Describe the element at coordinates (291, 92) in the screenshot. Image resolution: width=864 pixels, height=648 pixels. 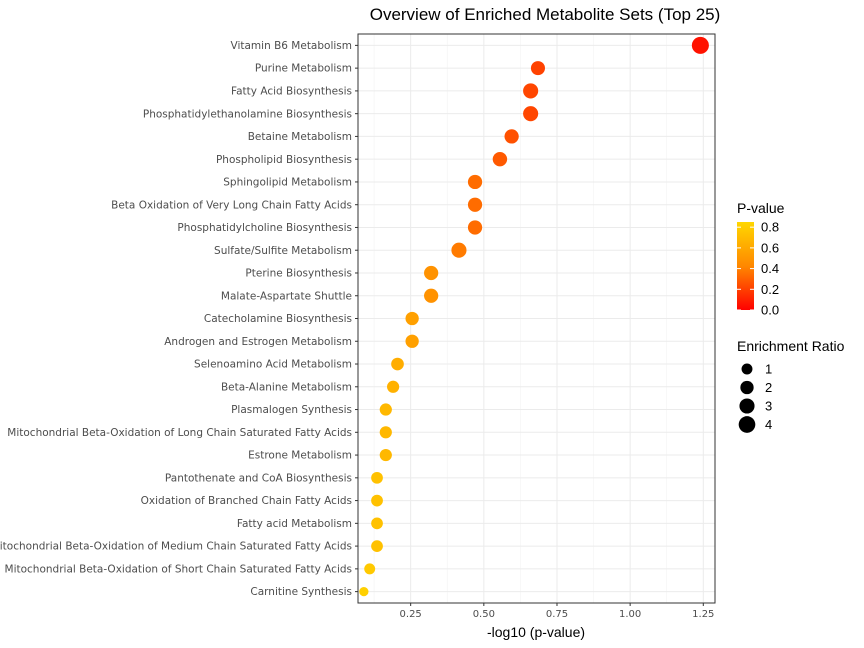
I see `y-tick-label: Fatty Acid Biosynthesis` at that location.